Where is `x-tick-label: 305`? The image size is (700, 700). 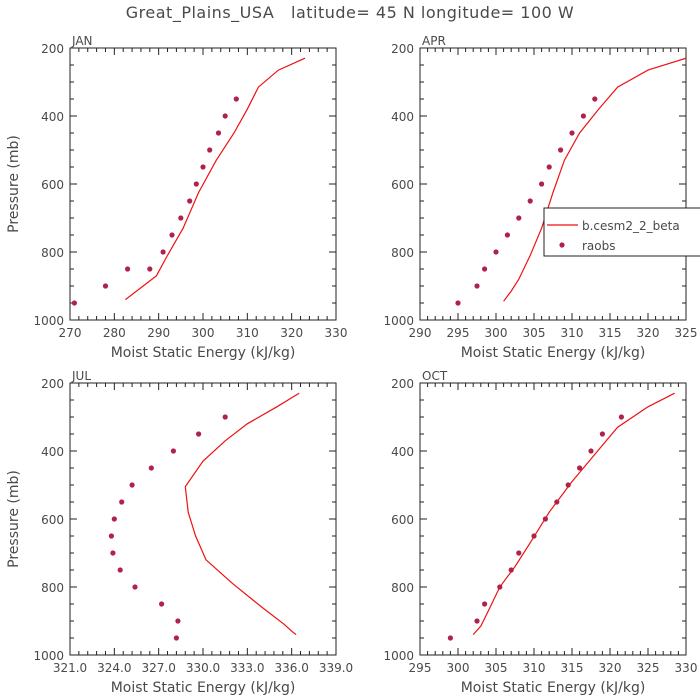
x-tick-label: 305 is located at coordinates (496, 668).